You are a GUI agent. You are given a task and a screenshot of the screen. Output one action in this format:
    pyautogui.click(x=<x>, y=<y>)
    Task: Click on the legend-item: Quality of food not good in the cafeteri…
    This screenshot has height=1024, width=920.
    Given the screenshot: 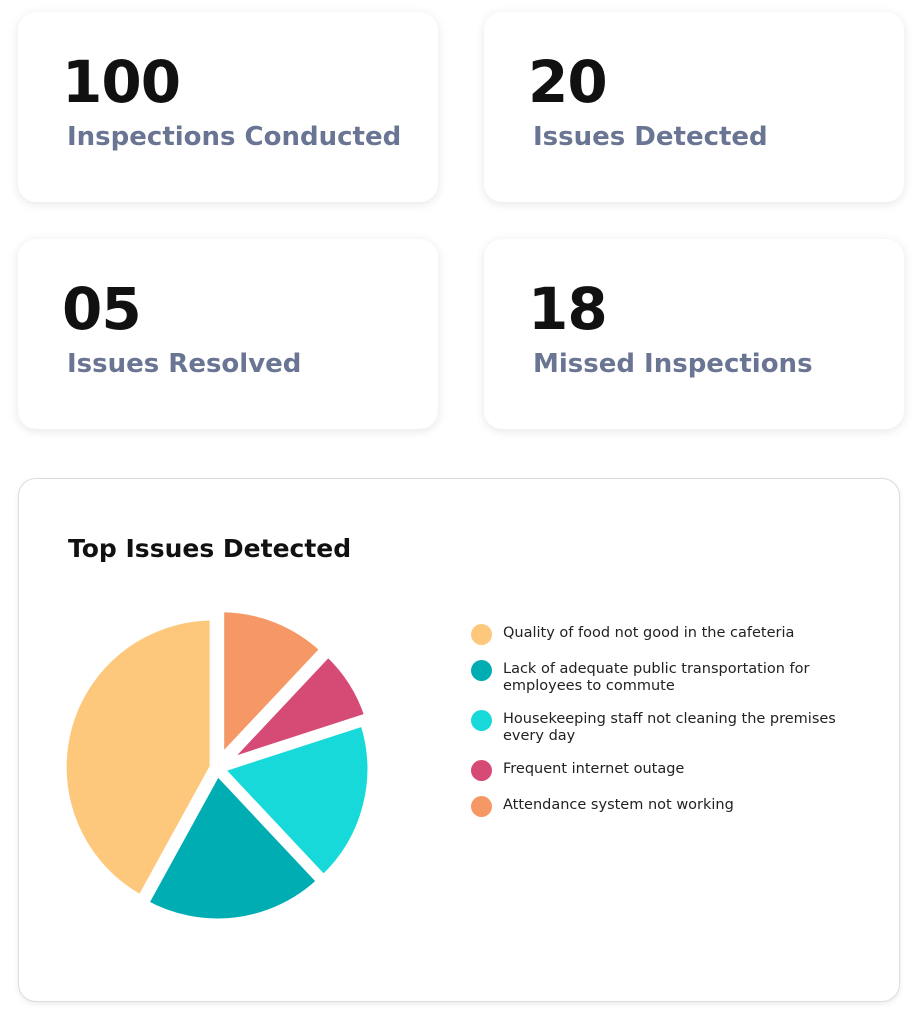 What is the action you would take?
    pyautogui.click(x=671, y=634)
    